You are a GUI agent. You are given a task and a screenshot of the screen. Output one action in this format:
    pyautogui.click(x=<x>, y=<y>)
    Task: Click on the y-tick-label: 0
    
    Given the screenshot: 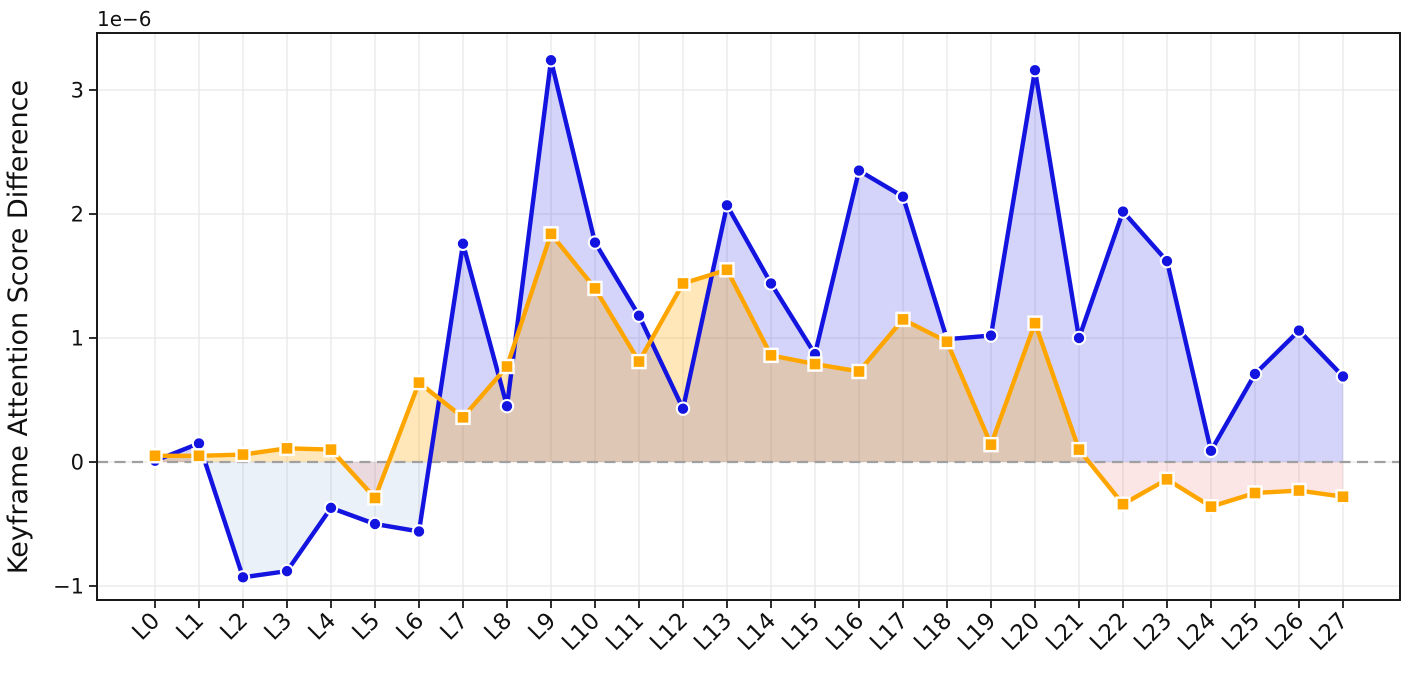 What is the action you would take?
    pyautogui.click(x=77, y=463)
    